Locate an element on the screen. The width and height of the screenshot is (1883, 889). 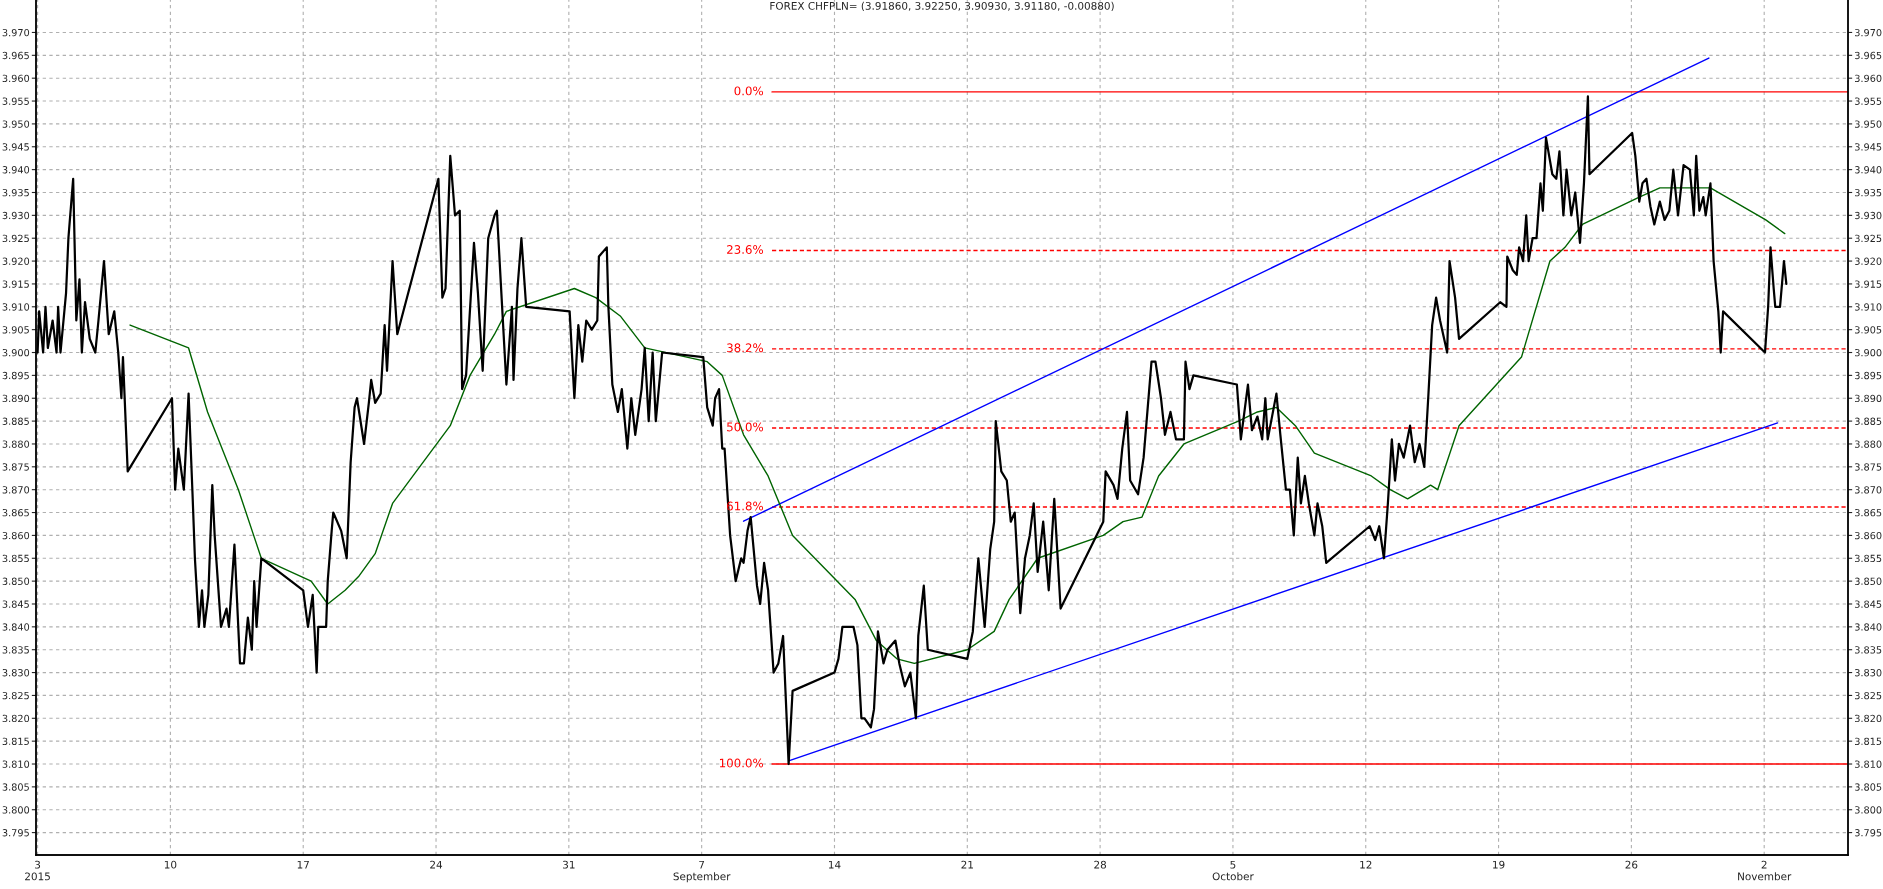
y2-tick-label: 3.890 is located at coordinates (1868, 398).